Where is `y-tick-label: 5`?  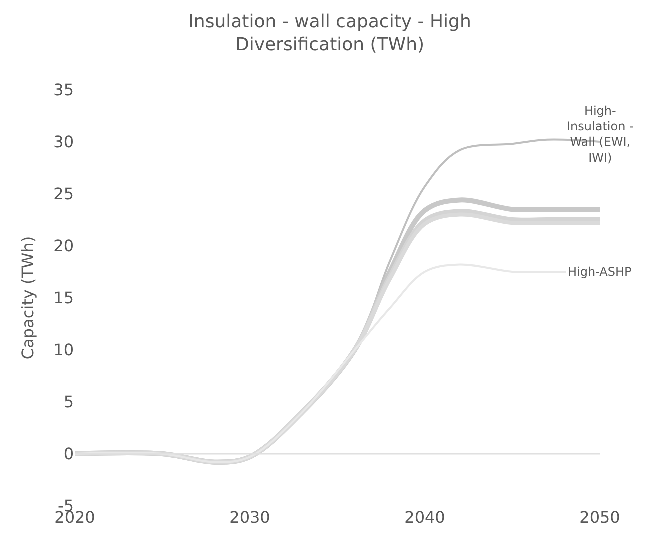 y-tick-label: 5 is located at coordinates (69, 402).